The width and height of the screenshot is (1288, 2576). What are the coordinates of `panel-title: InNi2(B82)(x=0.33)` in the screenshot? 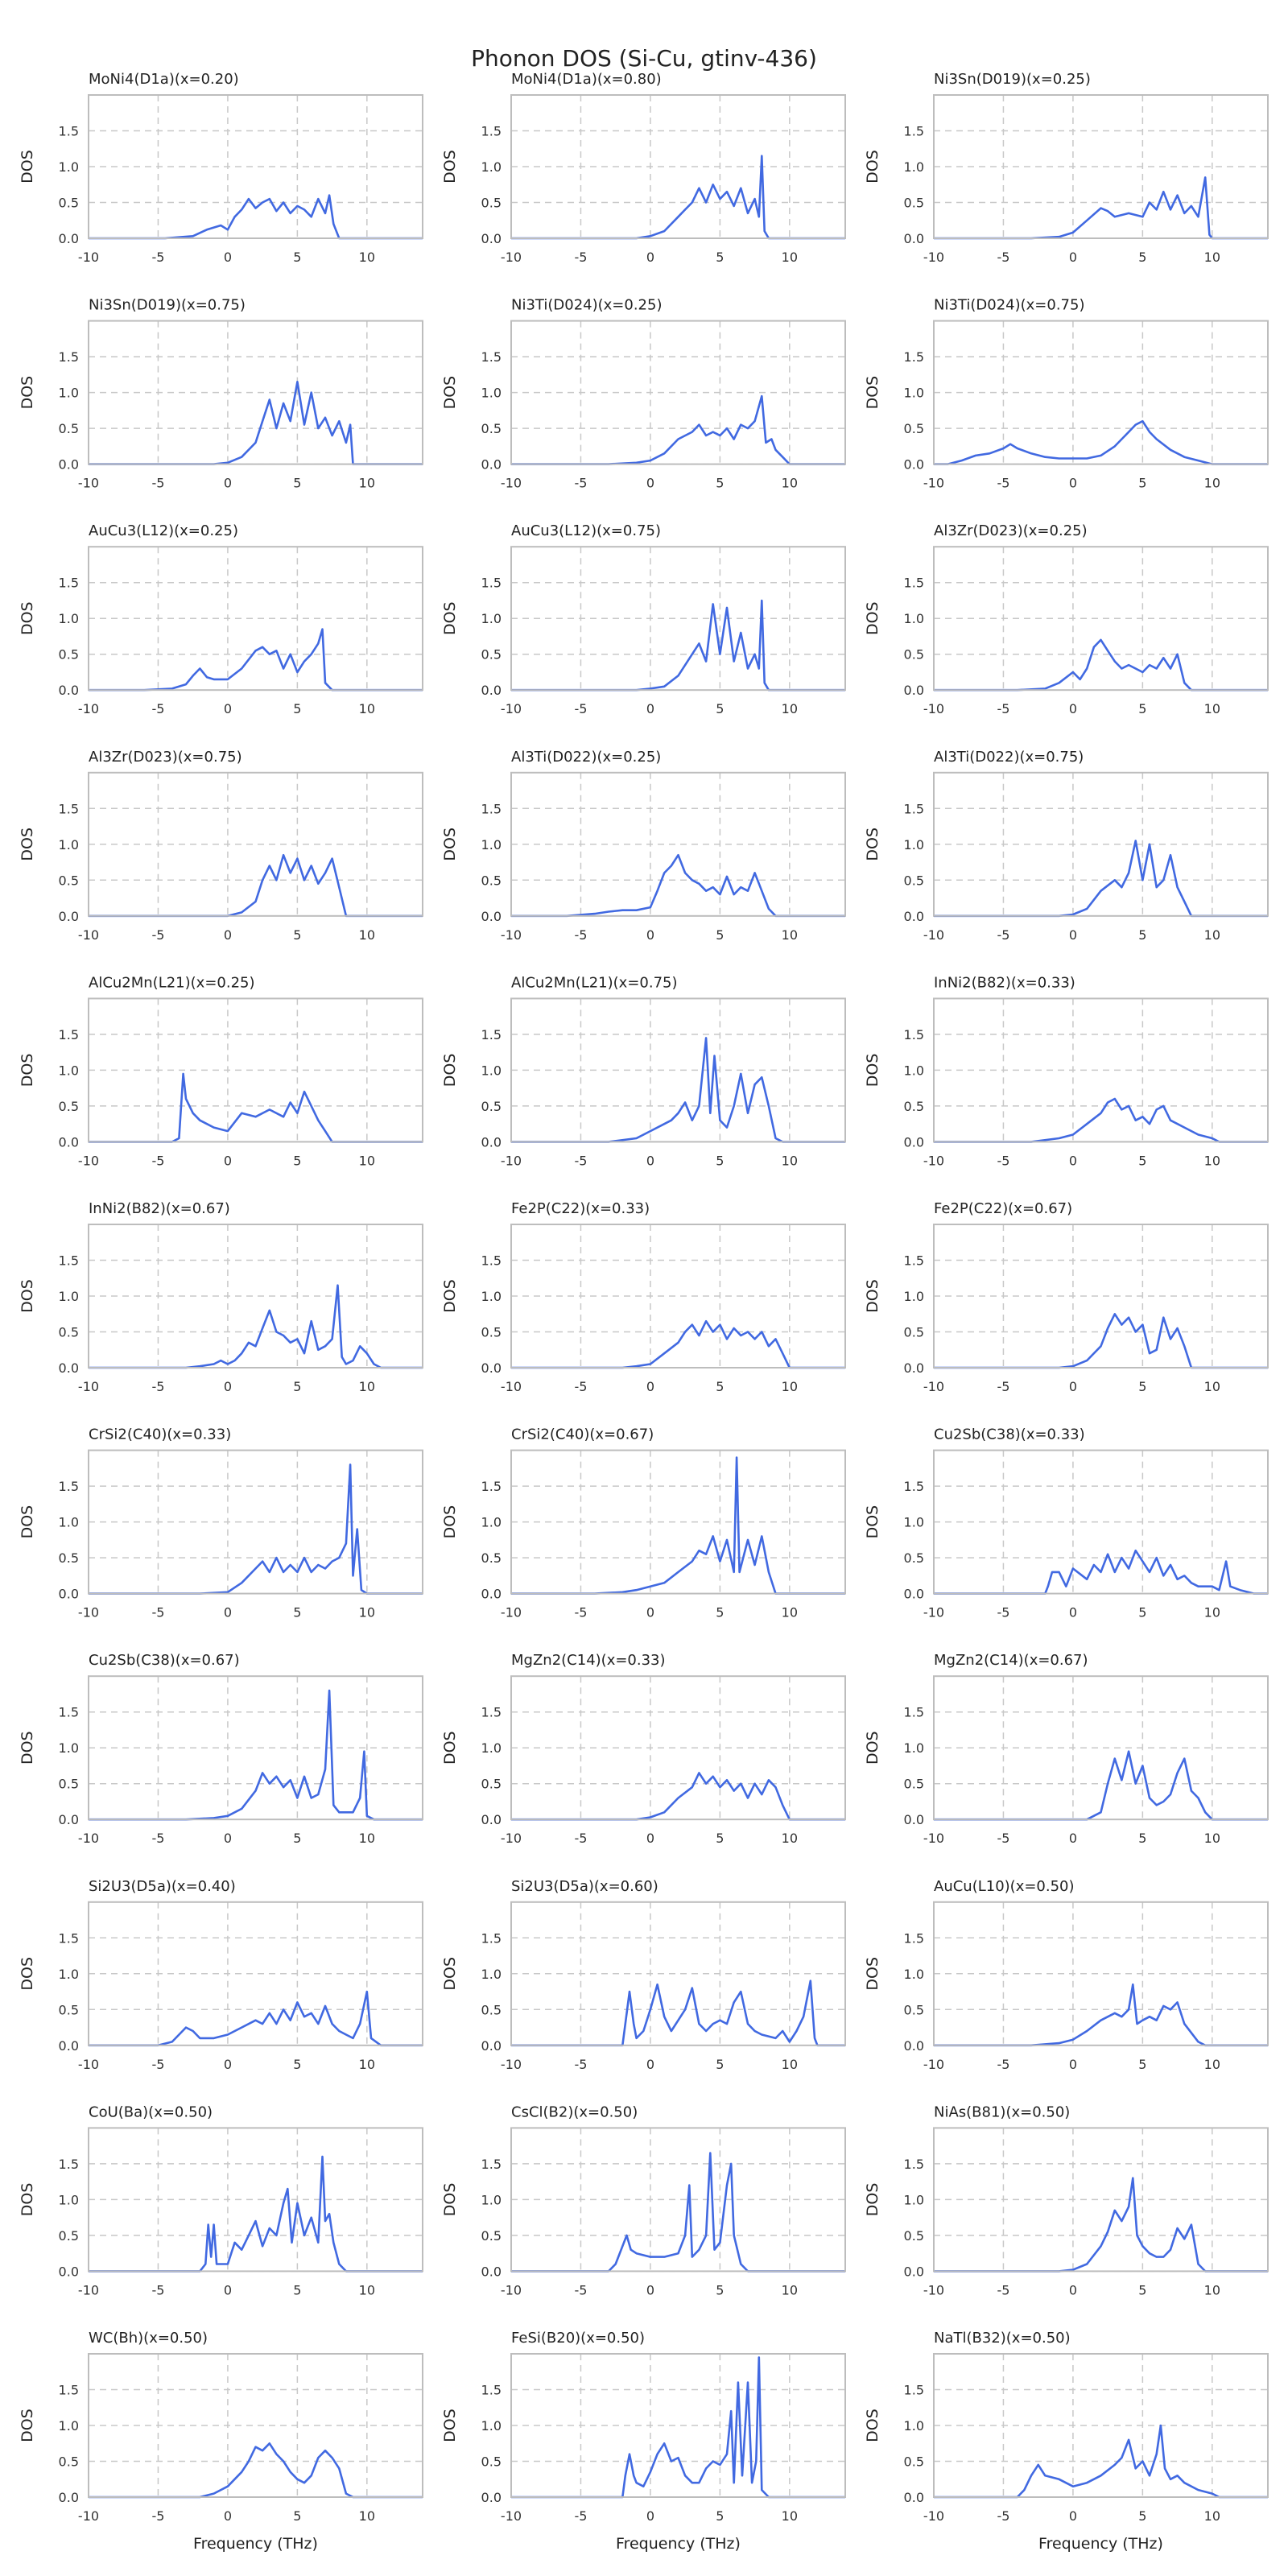 It's located at (1005, 982).